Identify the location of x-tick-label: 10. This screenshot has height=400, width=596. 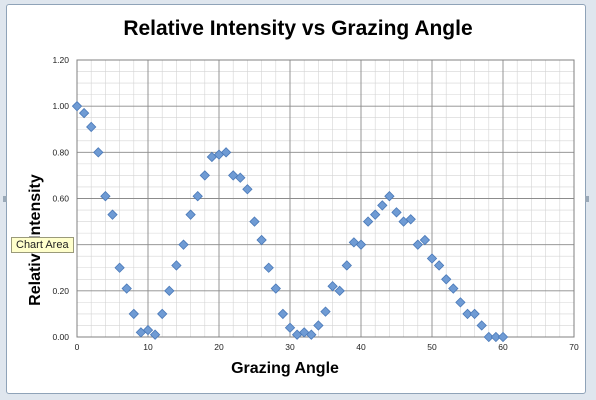
(148, 347).